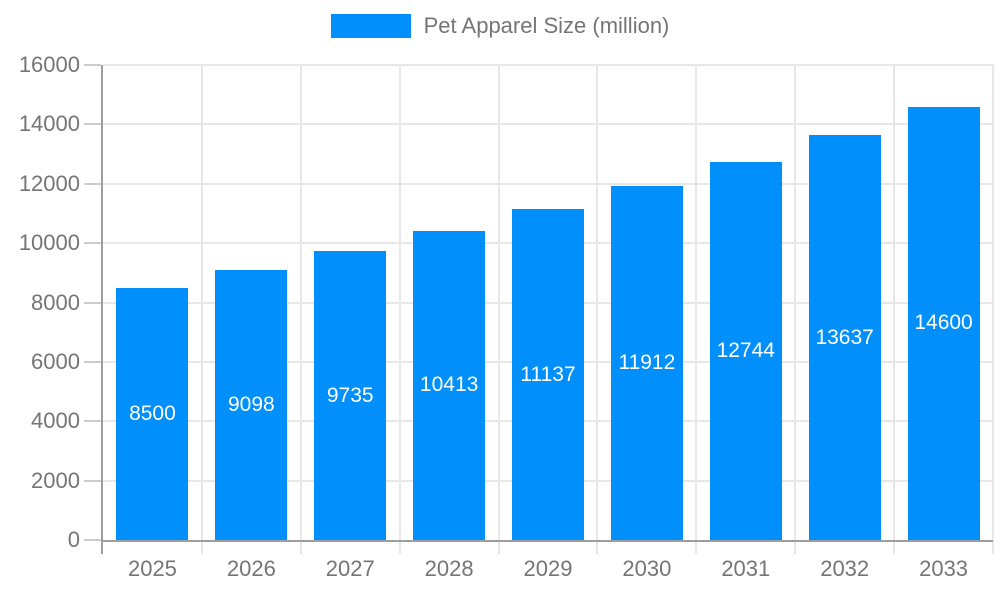 This screenshot has height=600, width=1000. Describe the element at coordinates (49, 124) in the screenshot. I see `y-axis-tick-label: 14000` at that location.